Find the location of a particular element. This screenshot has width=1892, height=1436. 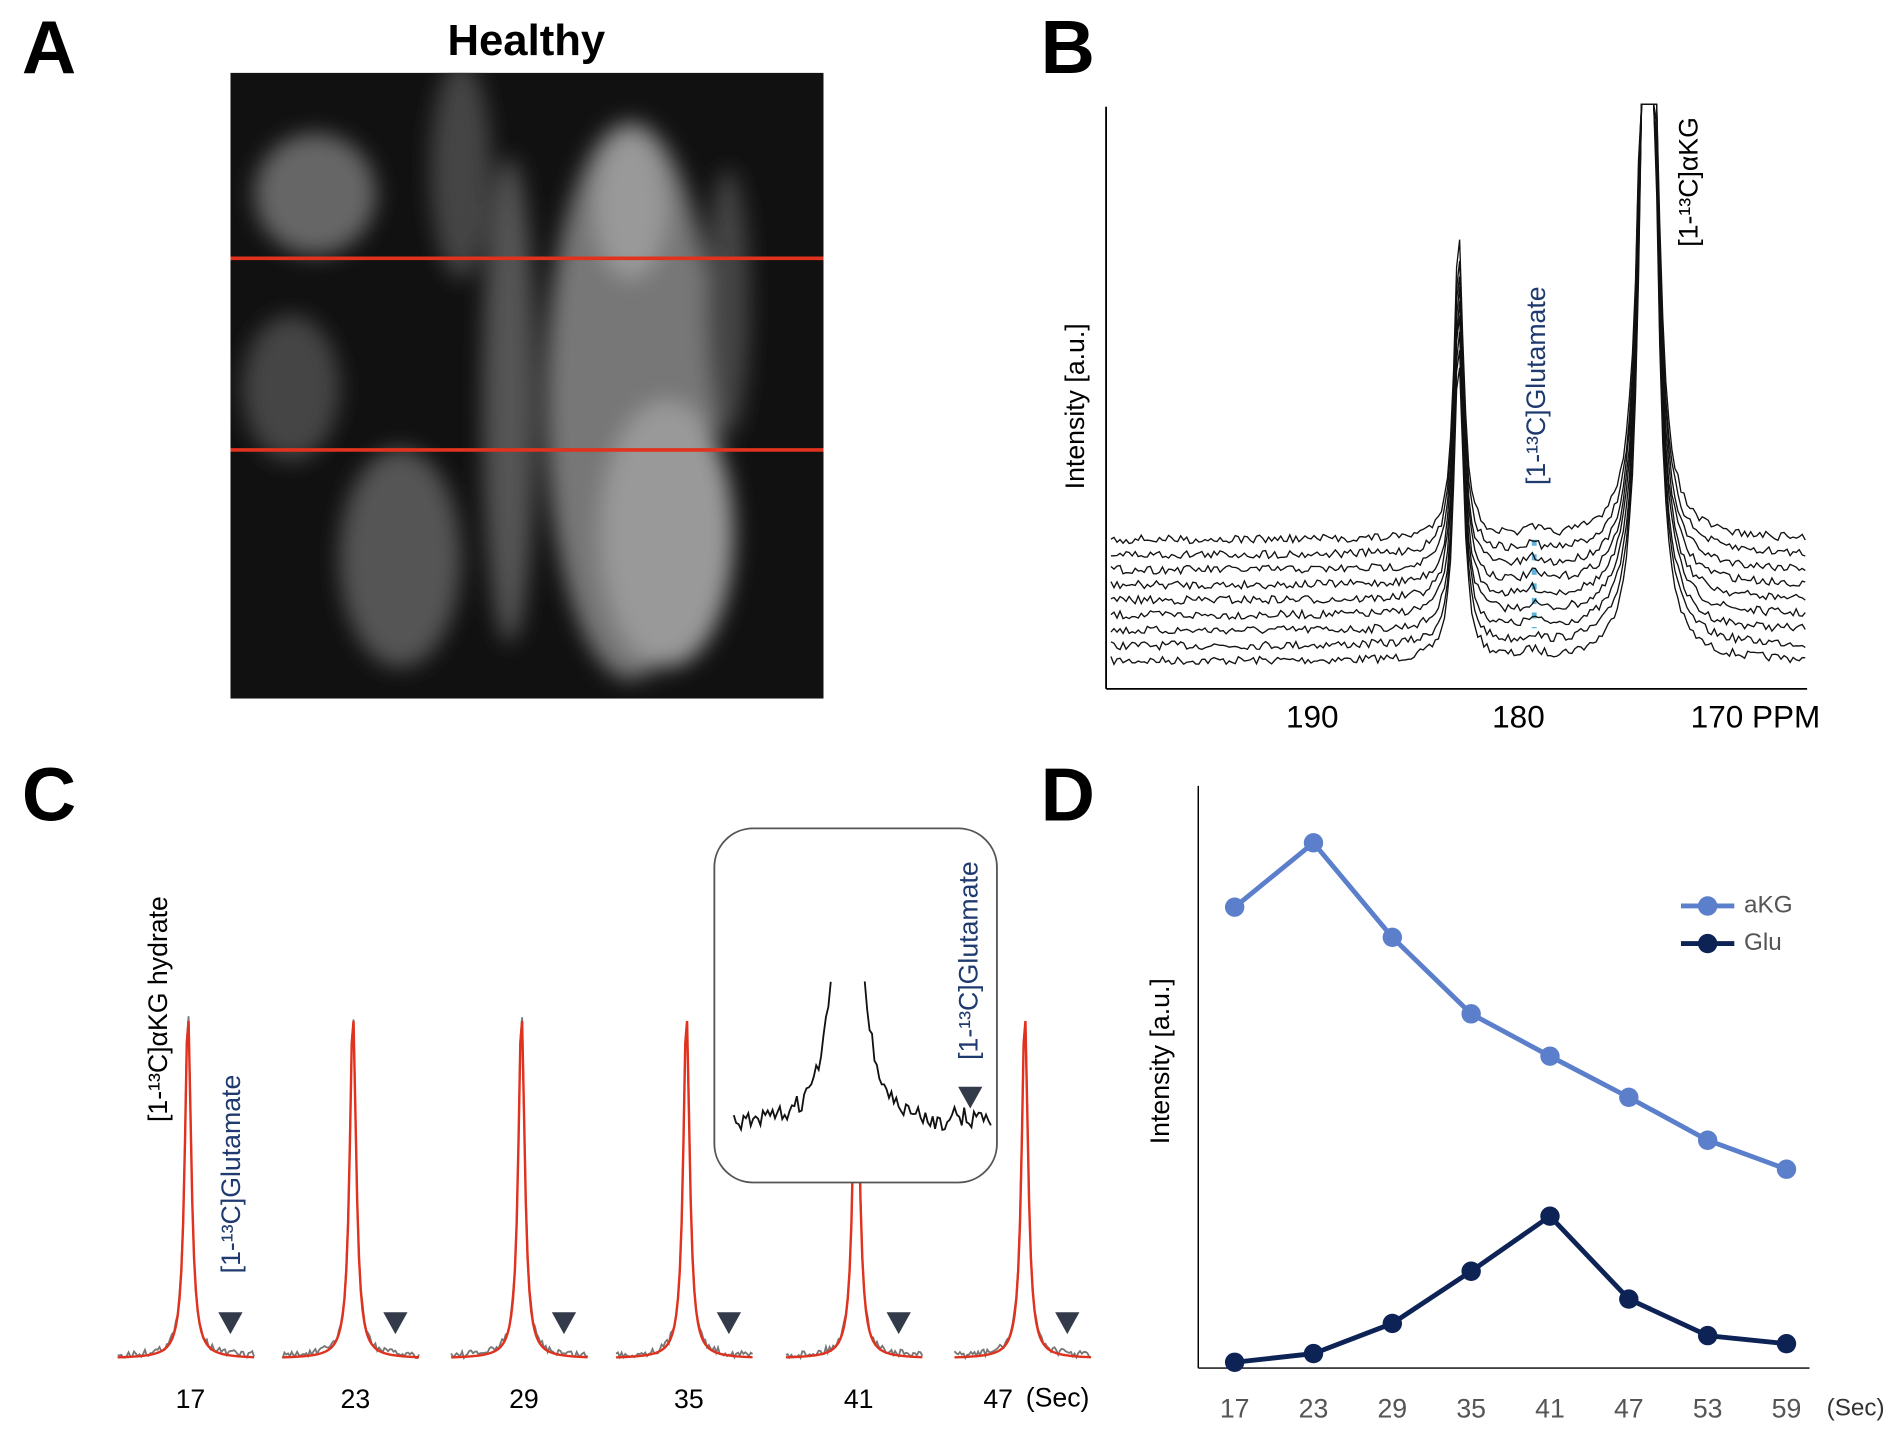

image-title: Healthy is located at coordinates (527, 40).